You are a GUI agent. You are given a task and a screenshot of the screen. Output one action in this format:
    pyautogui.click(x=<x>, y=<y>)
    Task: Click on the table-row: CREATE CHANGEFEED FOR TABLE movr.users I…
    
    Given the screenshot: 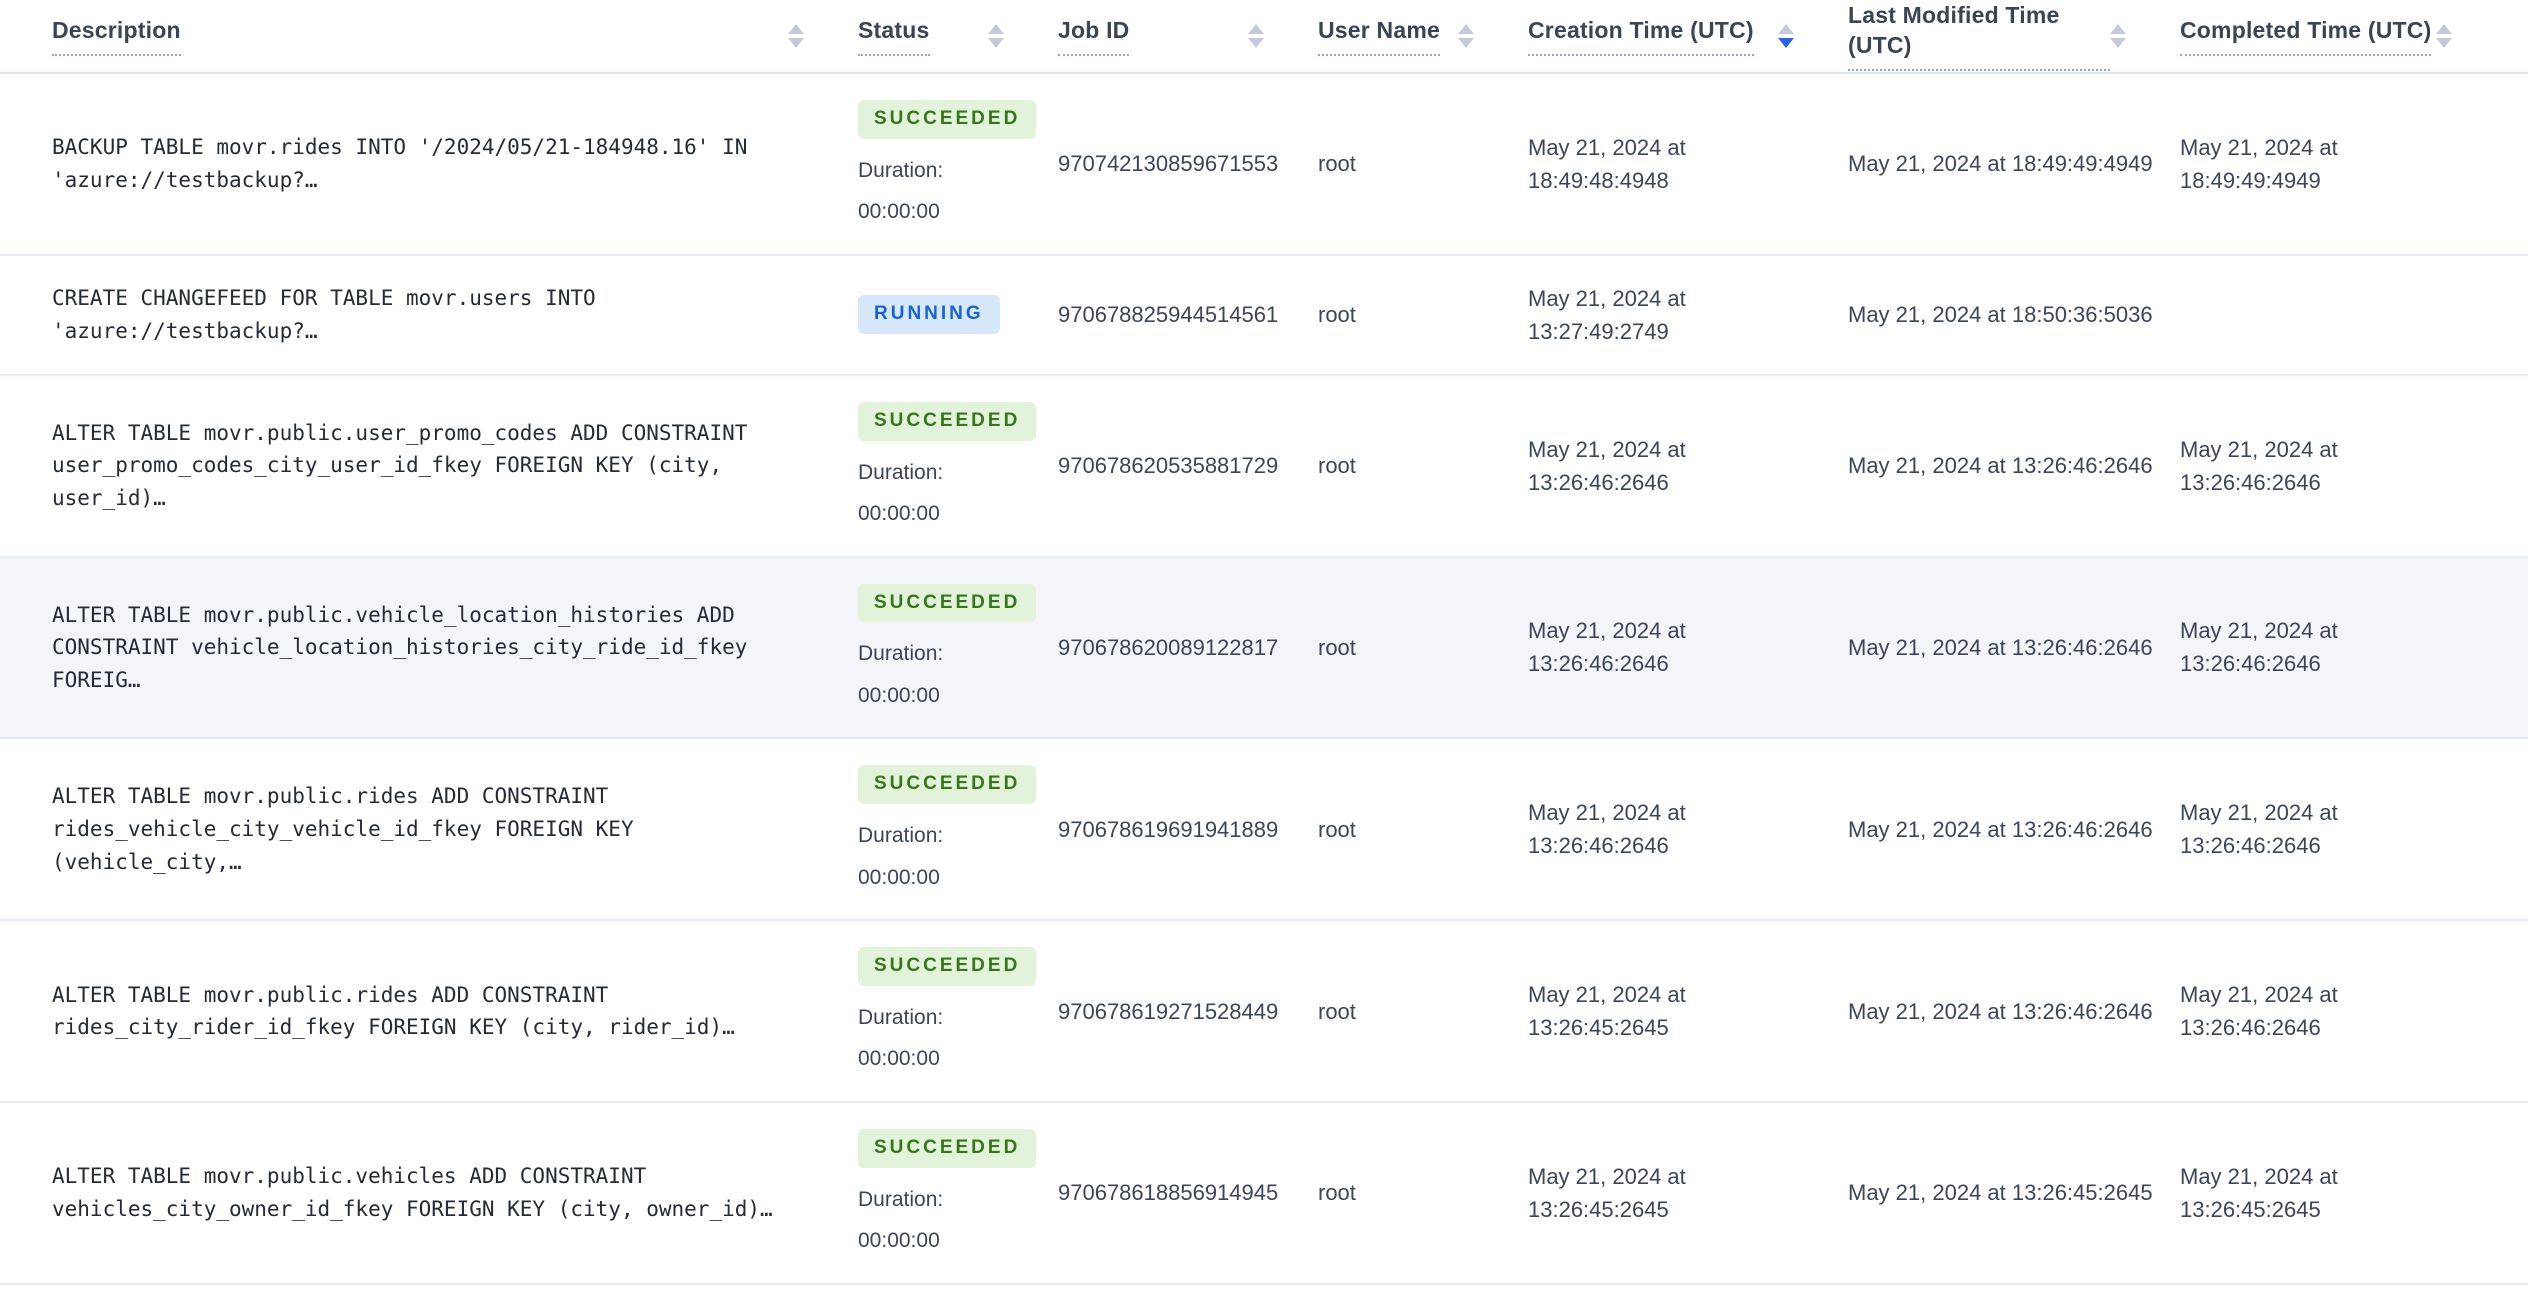 What is the action you would take?
    pyautogui.click(x=1264, y=316)
    